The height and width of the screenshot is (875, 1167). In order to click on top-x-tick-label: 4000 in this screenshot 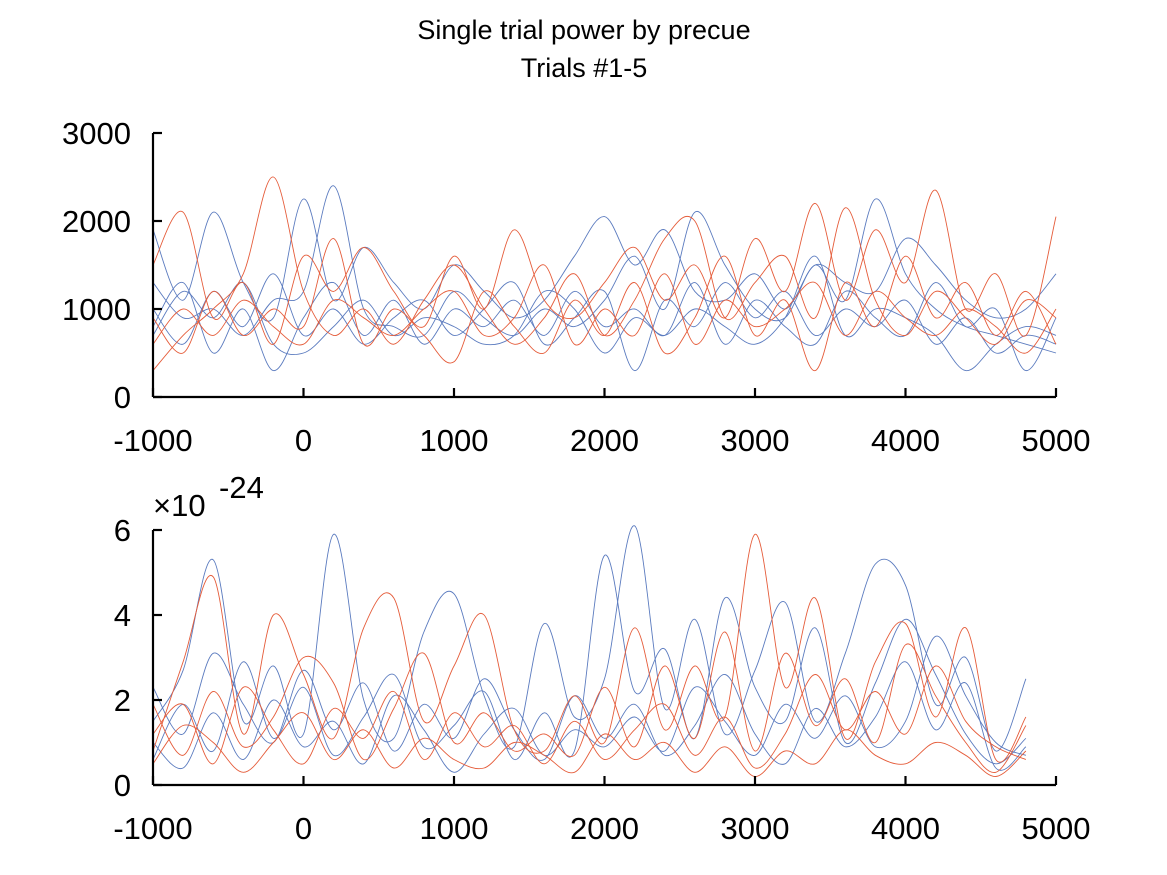, I will do `click(905, 440)`.